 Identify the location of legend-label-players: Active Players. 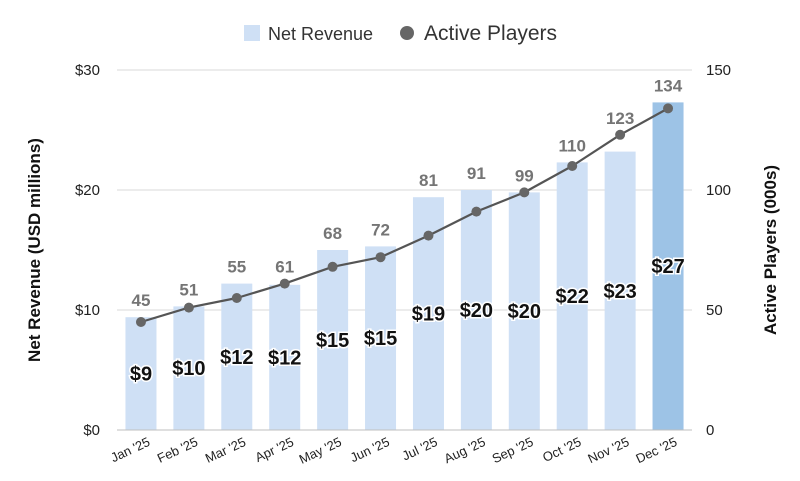
(490, 33).